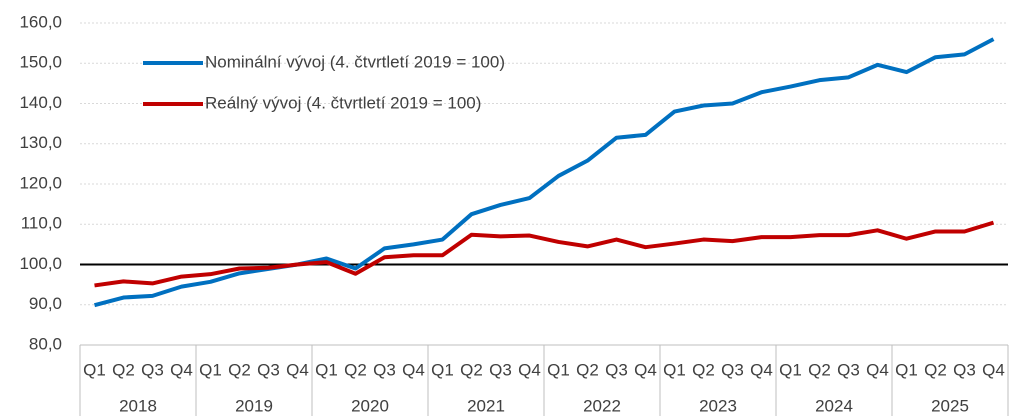 Image resolution: width=1009 pixels, height=416 pixels. Describe the element at coordinates (254, 405) in the screenshot. I see `year-label: 2019` at that location.